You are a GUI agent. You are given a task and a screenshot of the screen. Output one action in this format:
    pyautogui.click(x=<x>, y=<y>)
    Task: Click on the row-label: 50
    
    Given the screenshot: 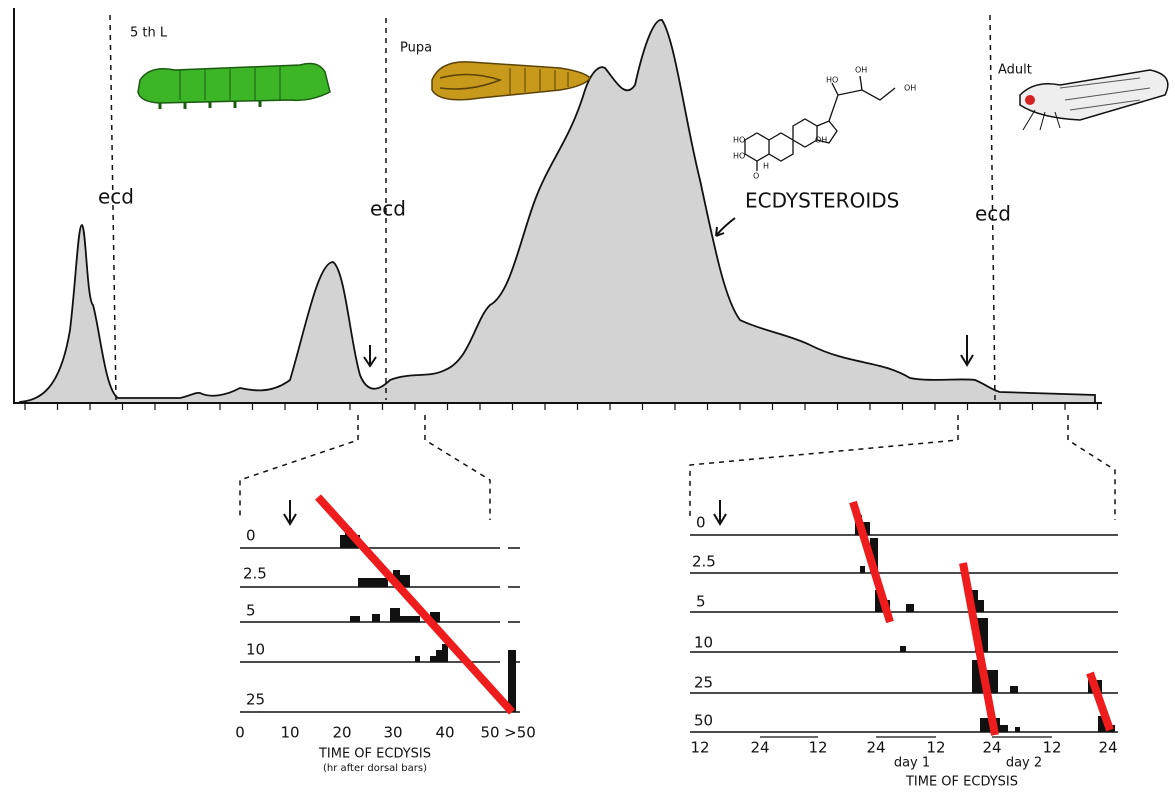 What is the action you would take?
    pyautogui.click(x=703, y=721)
    